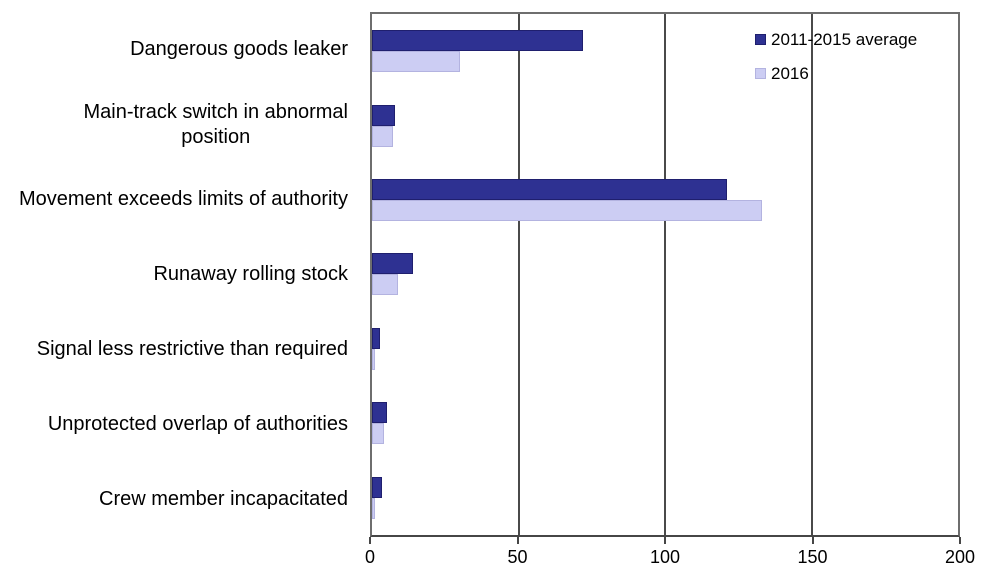 This screenshot has width=1000, height=588. I want to click on bar-2016-crew-member-incapacitated, so click(373, 508).